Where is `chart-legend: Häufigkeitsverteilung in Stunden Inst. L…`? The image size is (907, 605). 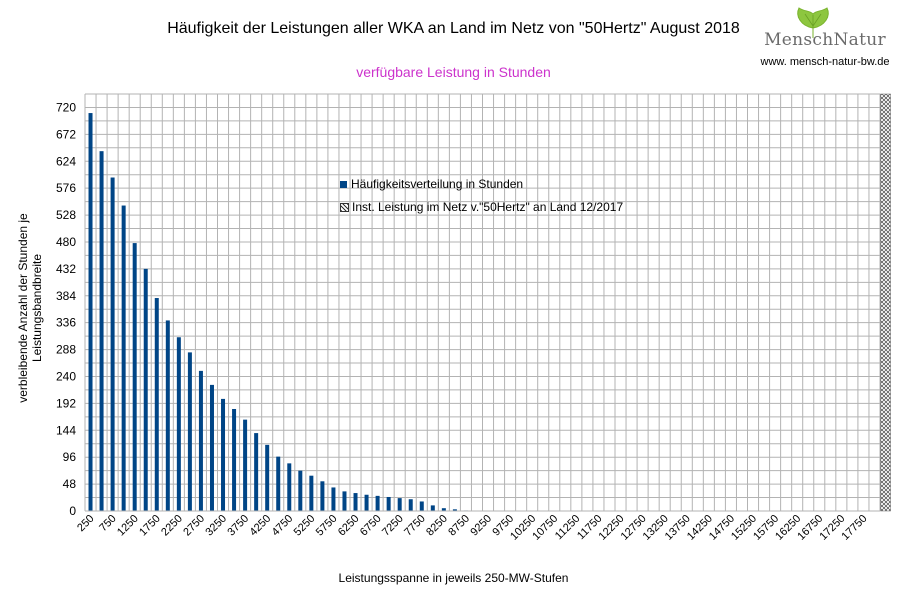
chart-legend: Häufigkeitsverteilung in Stunden Inst. L… is located at coordinates (481, 199).